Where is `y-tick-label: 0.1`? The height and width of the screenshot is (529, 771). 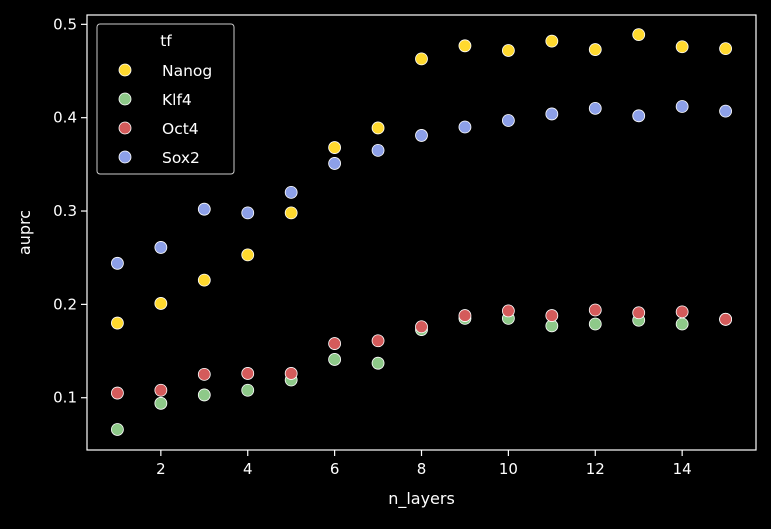 y-tick-label: 0.1 is located at coordinates (65, 398).